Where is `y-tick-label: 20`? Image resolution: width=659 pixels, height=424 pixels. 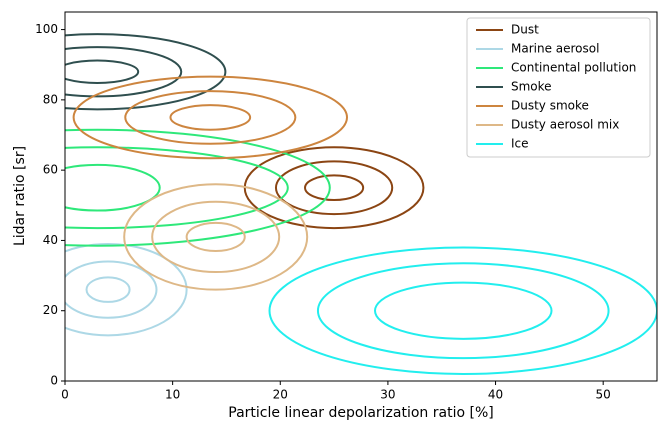 y-tick-label: 20 is located at coordinates (50, 310).